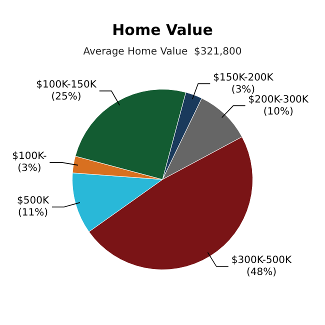  I want to click on data-label: (11%), so click(33, 213).